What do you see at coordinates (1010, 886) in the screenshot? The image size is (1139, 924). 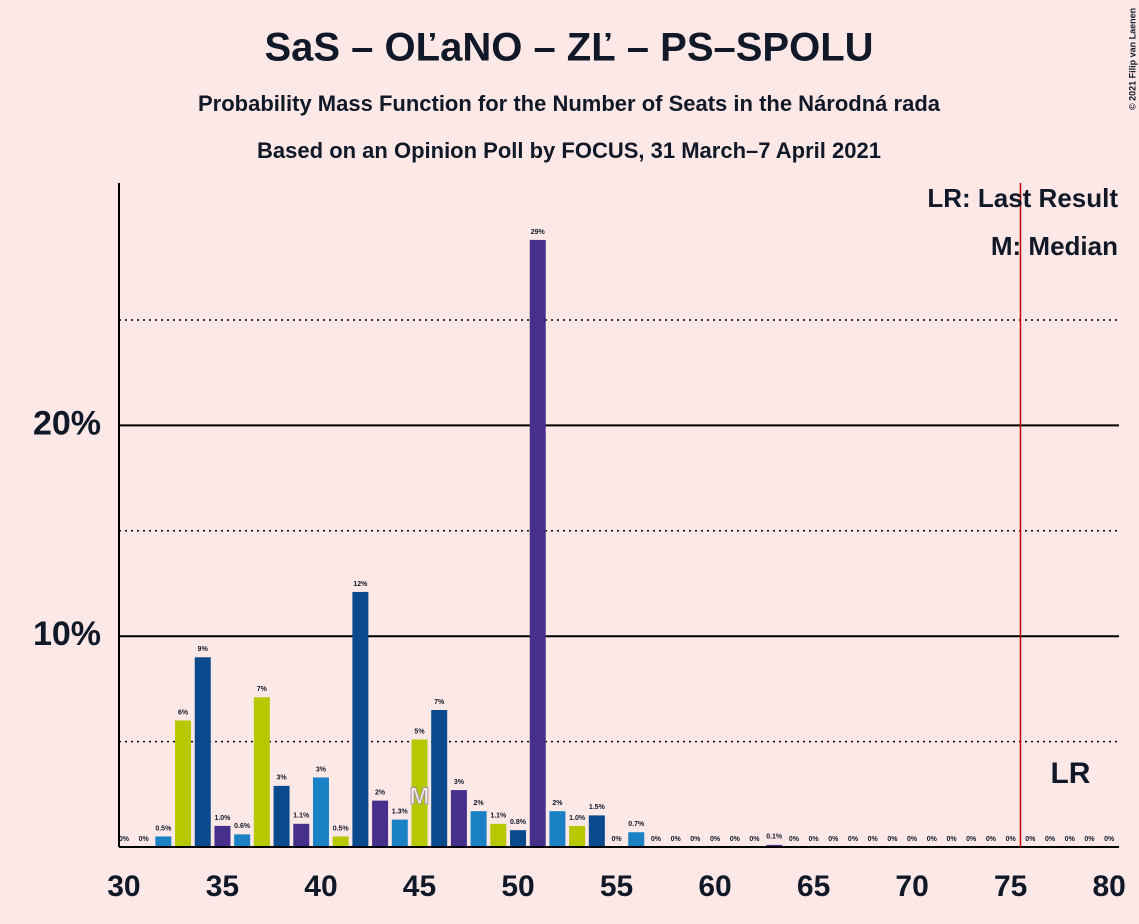 I see `x-tick-label: 75` at bounding box center [1010, 886].